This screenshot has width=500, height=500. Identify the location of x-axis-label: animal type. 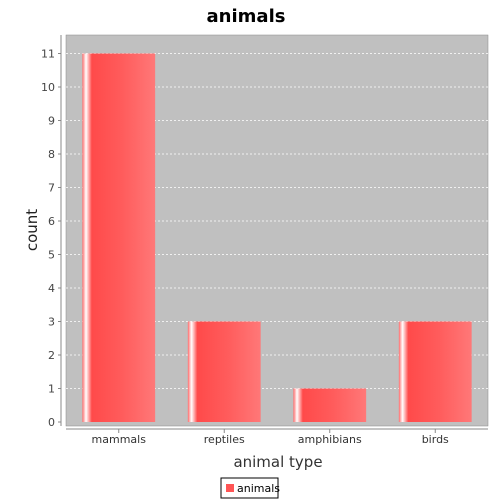
(277, 462).